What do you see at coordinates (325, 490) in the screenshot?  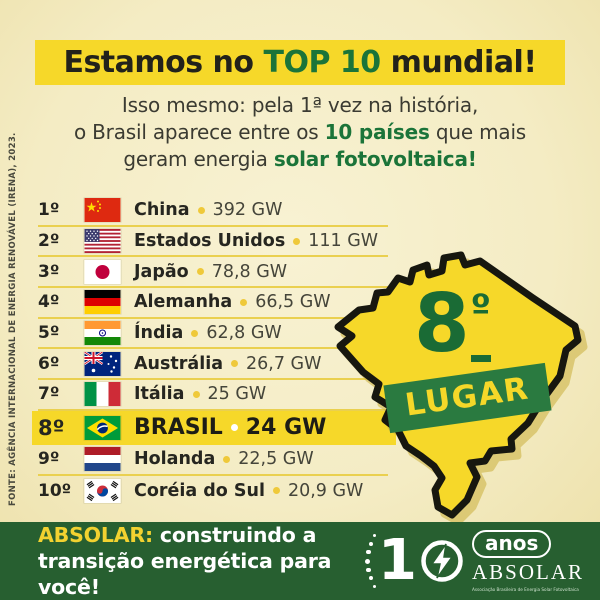 I see `capacity-value: 20,9 GW` at bounding box center [325, 490].